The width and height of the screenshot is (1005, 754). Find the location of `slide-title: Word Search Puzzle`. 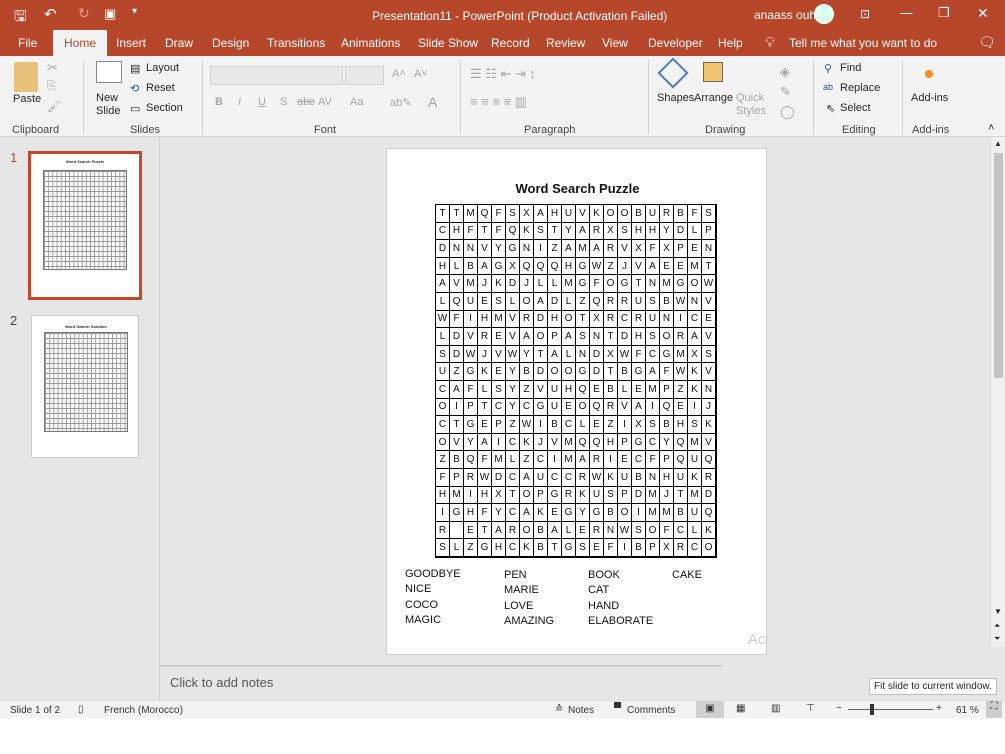

slide-title: Word Search Puzzle is located at coordinates (577, 188).